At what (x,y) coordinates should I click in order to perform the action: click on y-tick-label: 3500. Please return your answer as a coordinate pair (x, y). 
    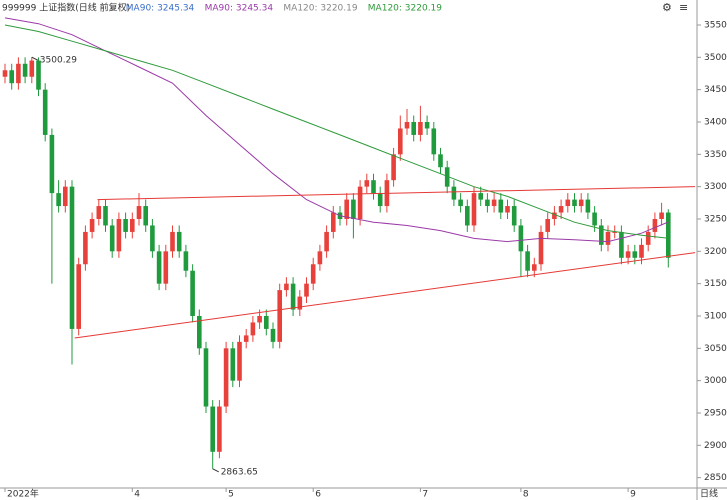
    Looking at the image, I should click on (715, 58).